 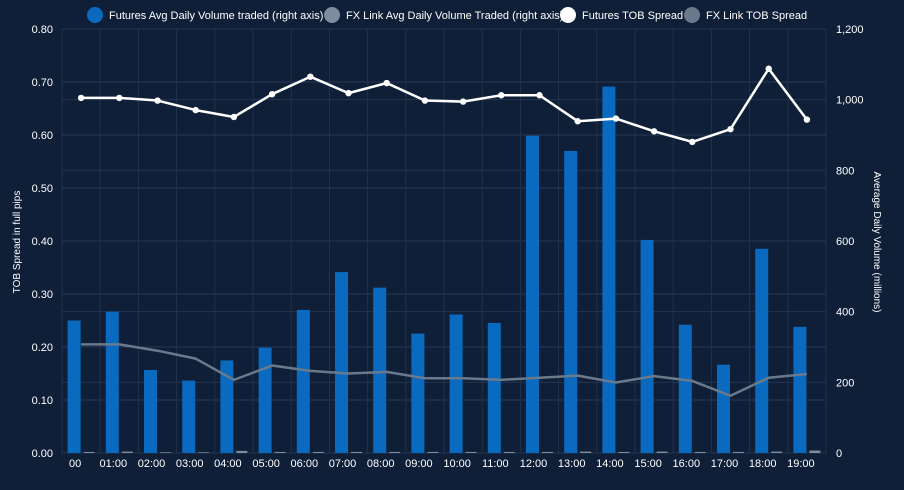 What do you see at coordinates (457, 464) in the screenshot?
I see `x-tick-label: 10:00` at bounding box center [457, 464].